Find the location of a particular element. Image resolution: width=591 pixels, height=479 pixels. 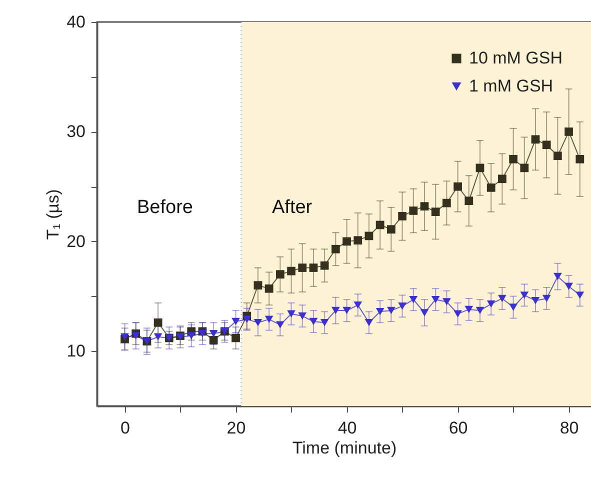

y-tick-label: 30 is located at coordinates (76, 132).